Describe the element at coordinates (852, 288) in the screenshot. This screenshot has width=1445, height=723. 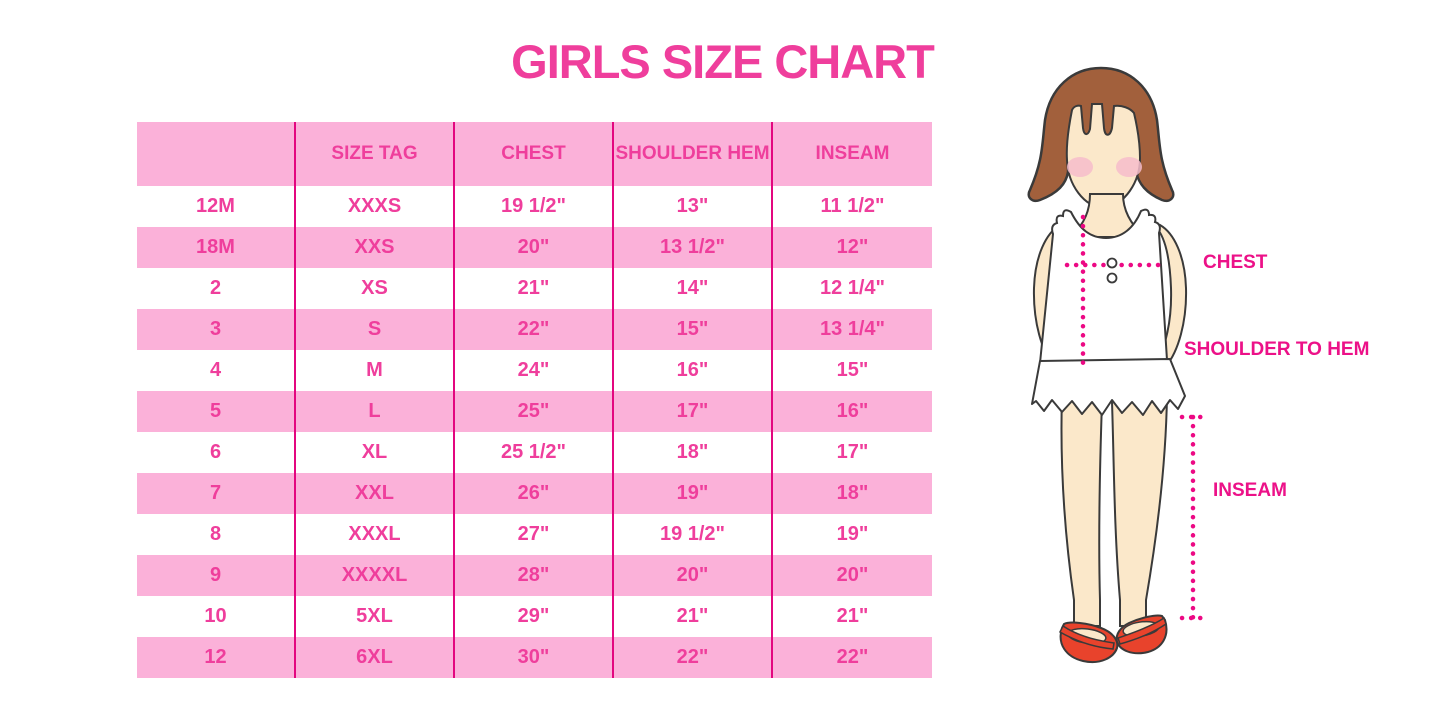
I see `table-cell: 12 1/4"` at that location.